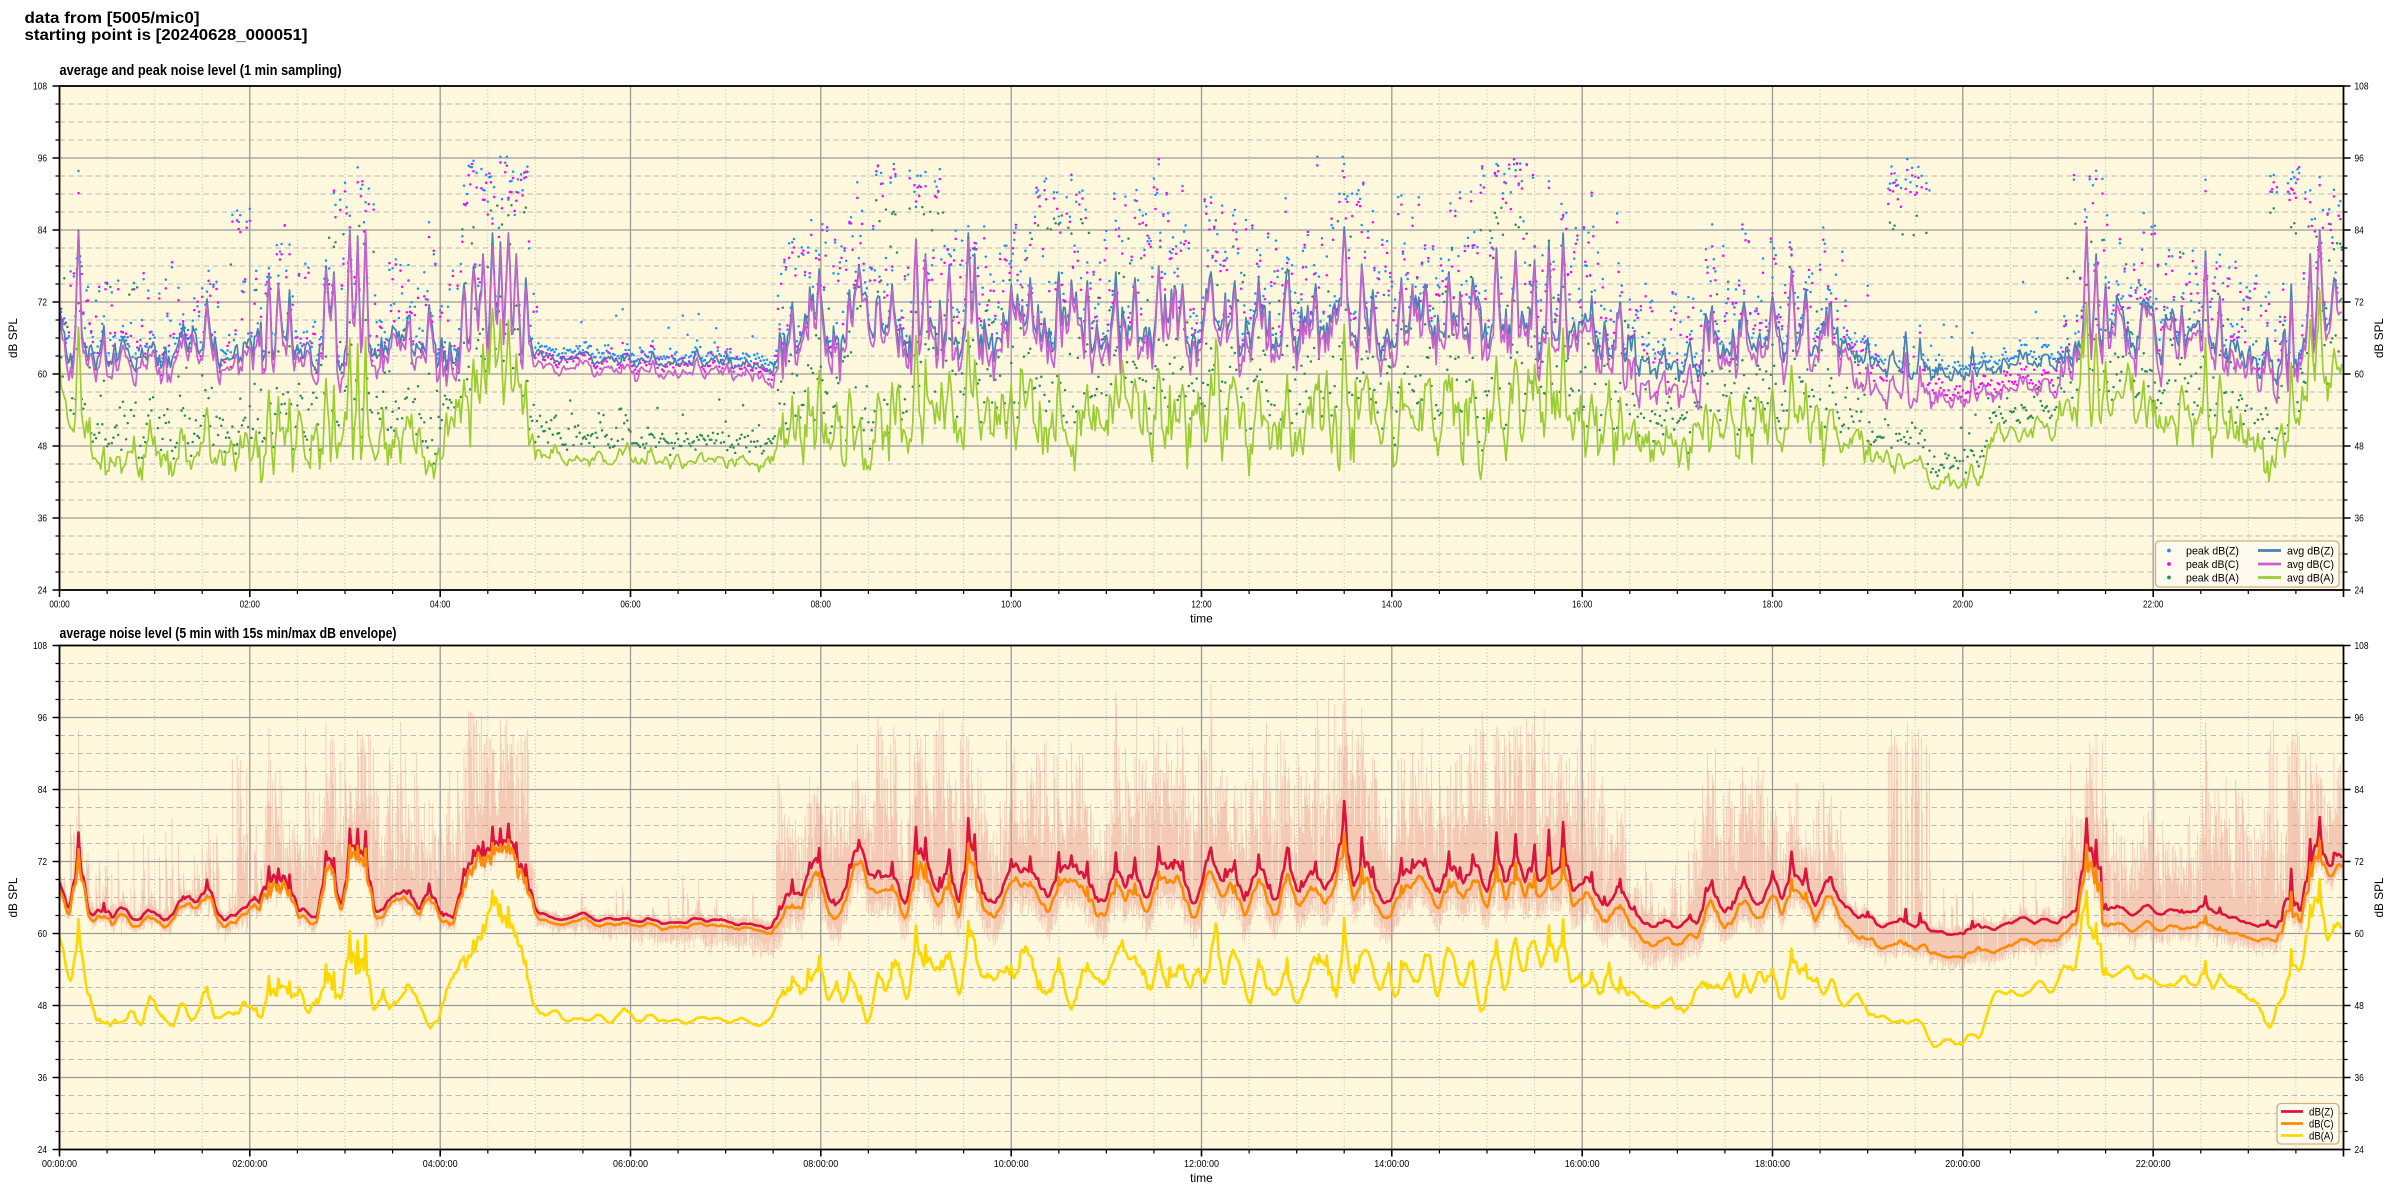  What do you see at coordinates (2212, 551) in the screenshot?
I see `svg-text: peak dB(Z)` at bounding box center [2212, 551].